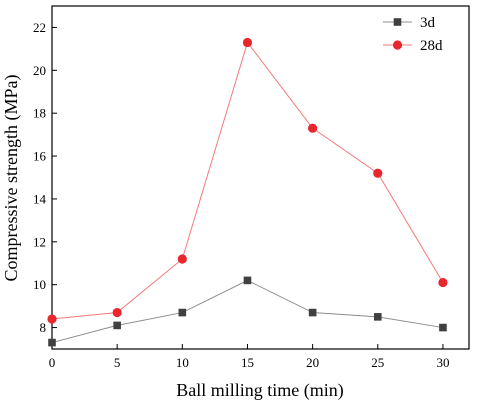 The height and width of the screenshot is (405, 484). What do you see at coordinates (431, 46) in the screenshot?
I see `legend-label-28d: 28d` at bounding box center [431, 46].